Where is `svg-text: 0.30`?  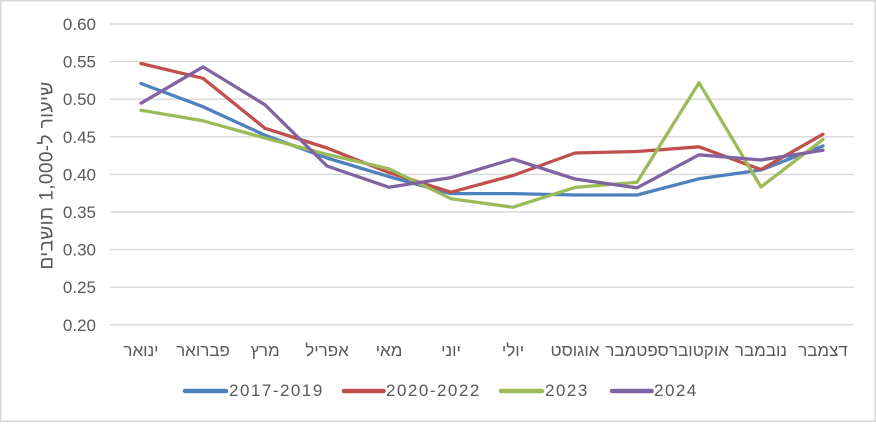
svg-text: 0.30 is located at coordinates (79, 250).